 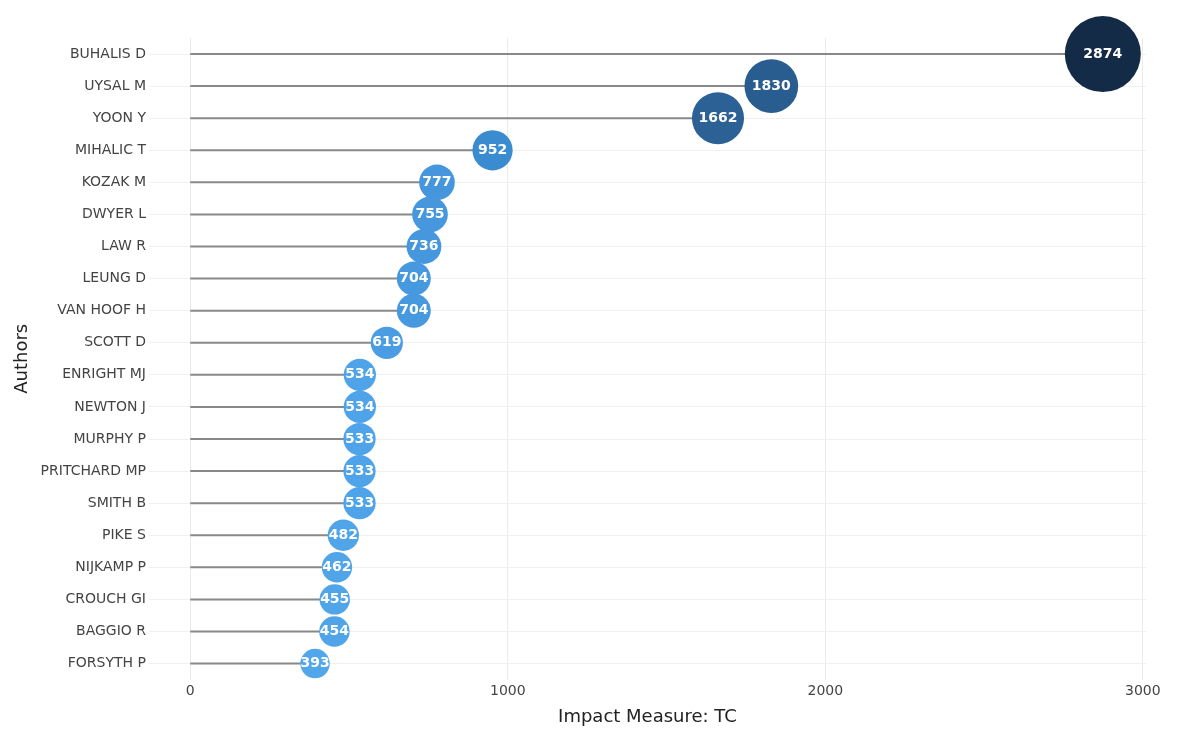 I want to click on y-tick-label: SCOTT D, so click(x=115, y=341).